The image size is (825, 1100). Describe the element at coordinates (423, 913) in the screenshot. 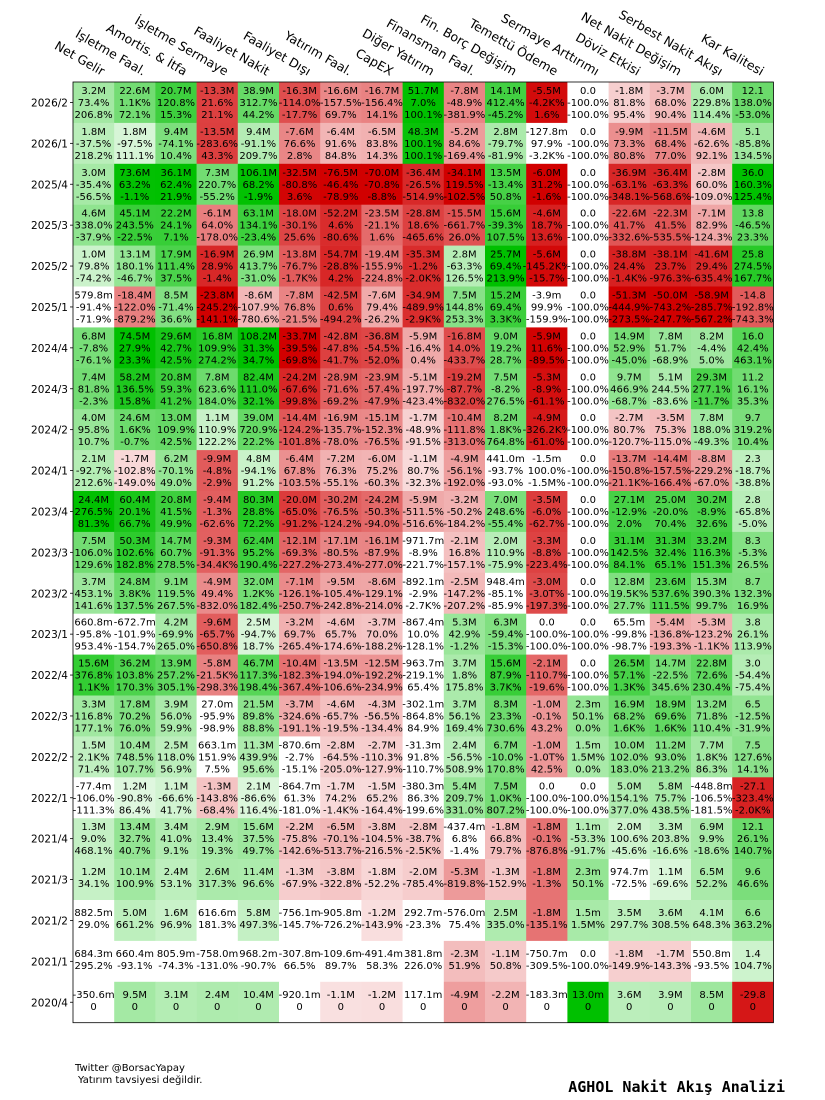

I see `cell-value: 292.7m` at that location.